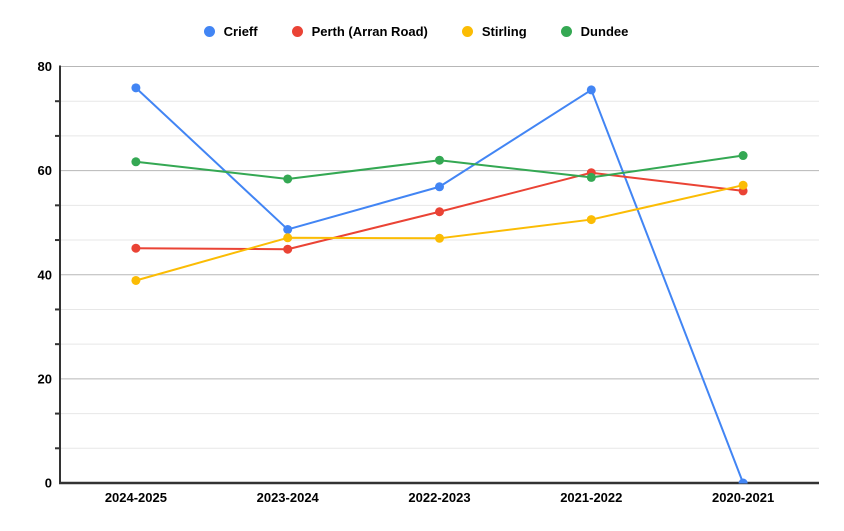 The image size is (844, 531). Describe the element at coordinates (45, 66) in the screenshot. I see `y-axis-label: 80` at that location.